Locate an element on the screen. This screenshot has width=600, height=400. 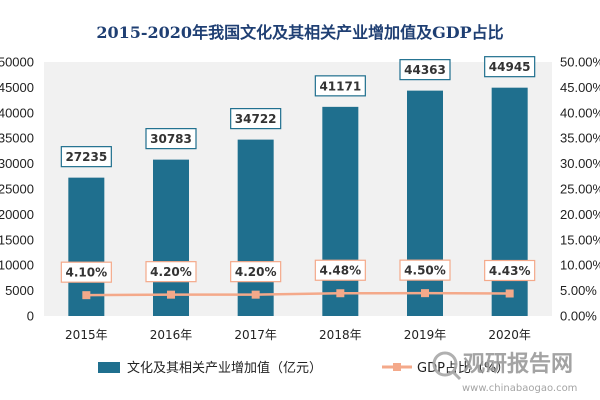
bar-value-label: 34722 is located at coordinates (256, 119).